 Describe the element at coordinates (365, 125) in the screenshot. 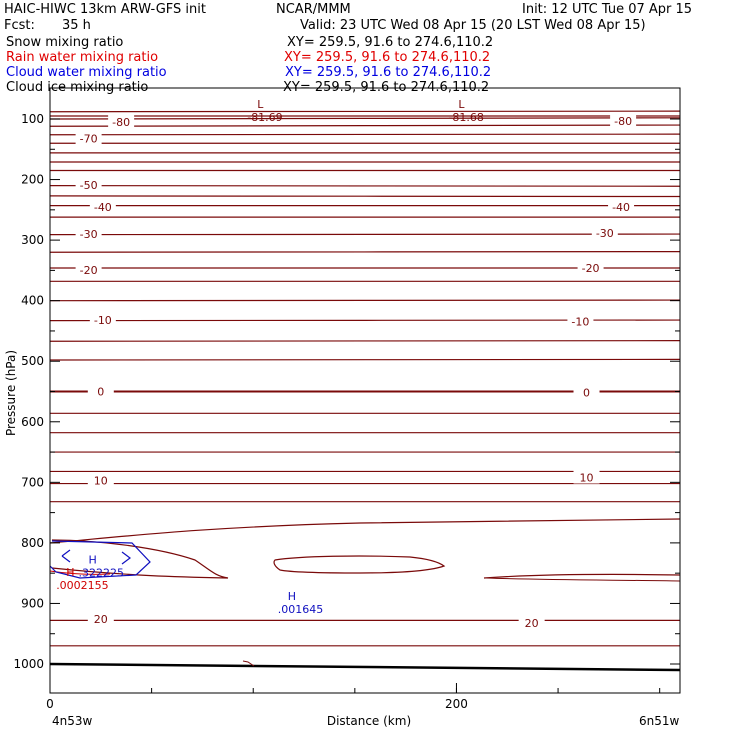

I see `temperature-contour-line3` at that location.